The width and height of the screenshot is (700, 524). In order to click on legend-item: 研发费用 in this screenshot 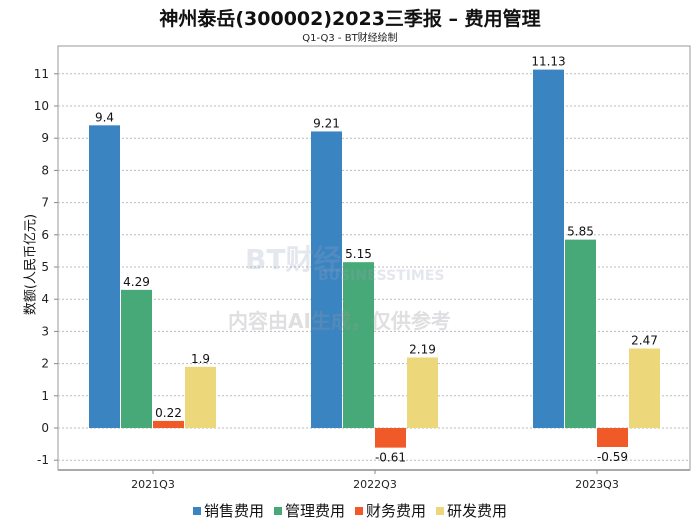, I will do `click(471, 510)`.